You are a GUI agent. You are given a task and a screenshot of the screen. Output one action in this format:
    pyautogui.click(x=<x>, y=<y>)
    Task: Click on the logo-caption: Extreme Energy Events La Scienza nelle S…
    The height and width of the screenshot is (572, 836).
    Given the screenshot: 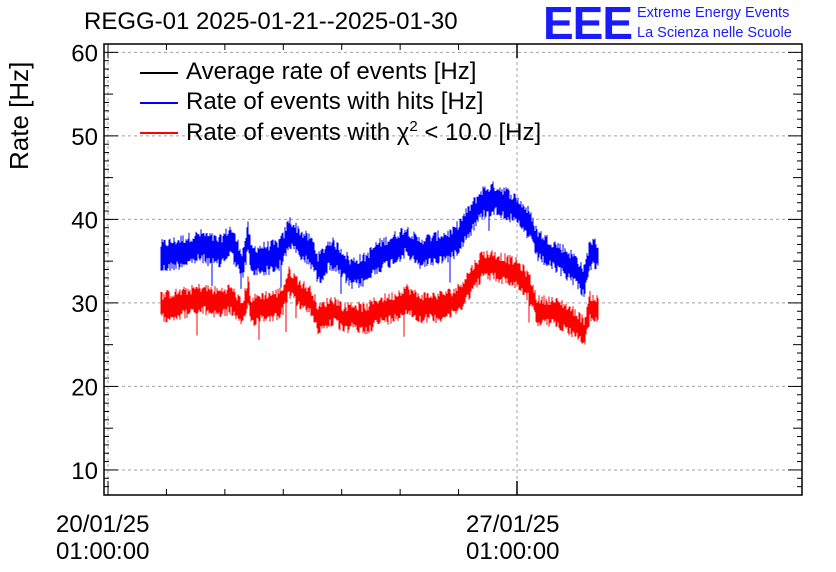 What is the action you would take?
    pyautogui.click(x=714, y=23)
    